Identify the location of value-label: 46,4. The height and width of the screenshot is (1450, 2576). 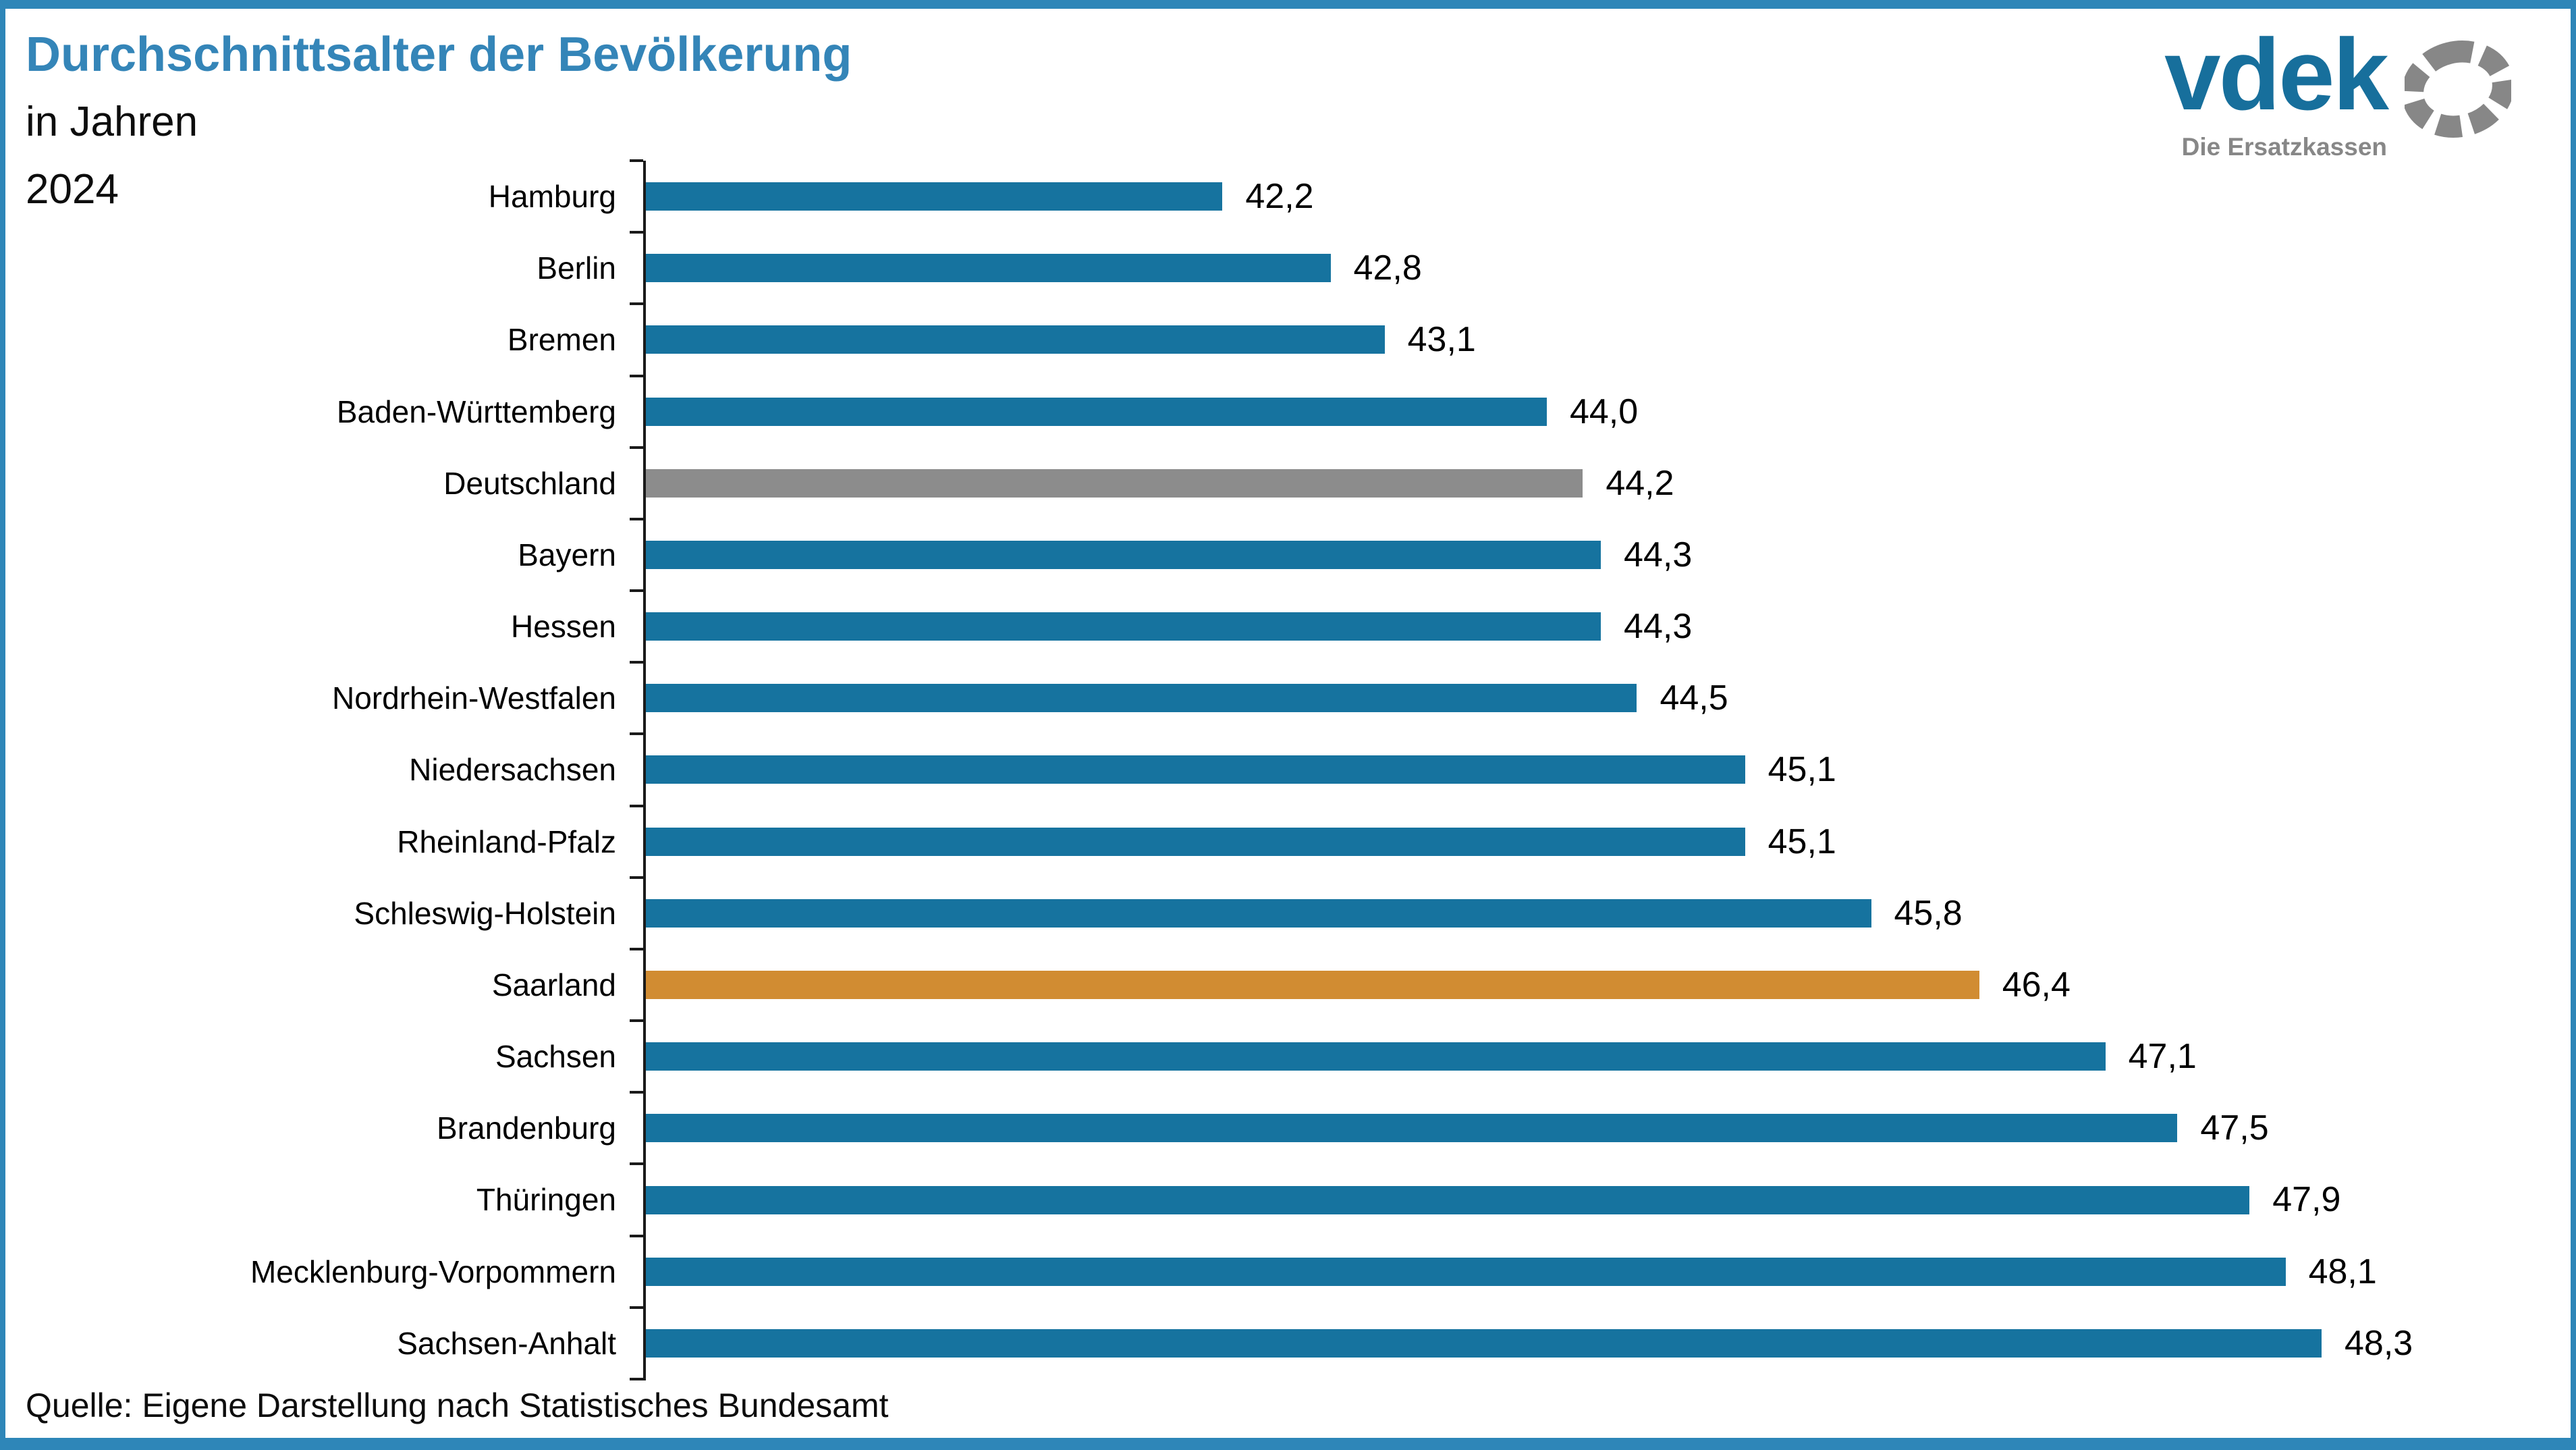
(2037, 985).